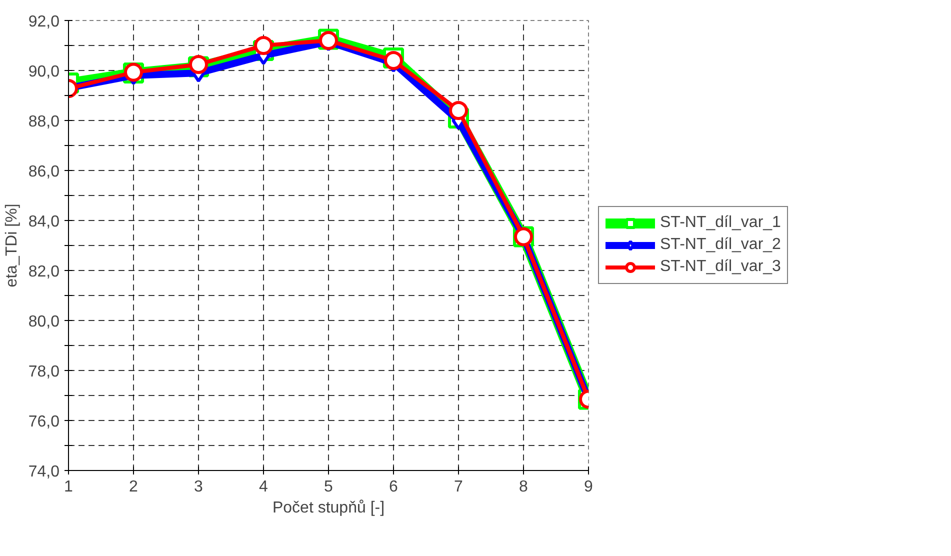  Describe the element at coordinates (44, 222) in the screenshot. I see `y-tick-label: 84,0` at that location.